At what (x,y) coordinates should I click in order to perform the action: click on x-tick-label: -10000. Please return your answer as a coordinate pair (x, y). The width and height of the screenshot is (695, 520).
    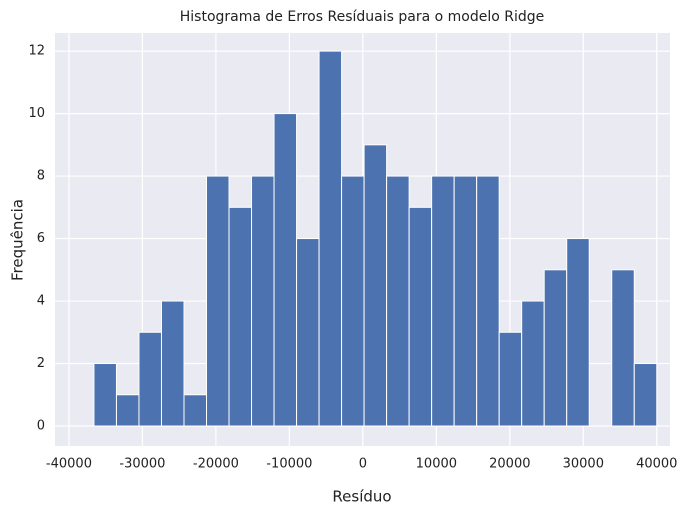
    Looking at the image, I should click on (289, 464).